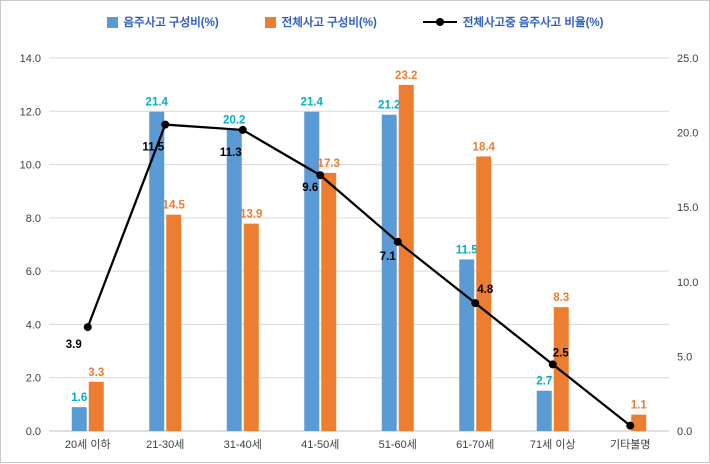  What do you see at coordinates (33, 272) in the screenshot?
I see `left-axis-tick: 6.0` at bounding box center [33, 272].